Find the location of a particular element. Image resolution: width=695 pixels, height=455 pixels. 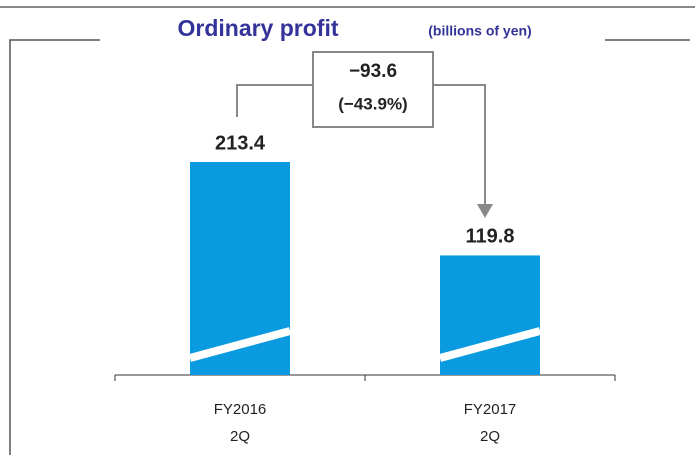

annotation: (−43.9%) is located at coordinates (372, 103).